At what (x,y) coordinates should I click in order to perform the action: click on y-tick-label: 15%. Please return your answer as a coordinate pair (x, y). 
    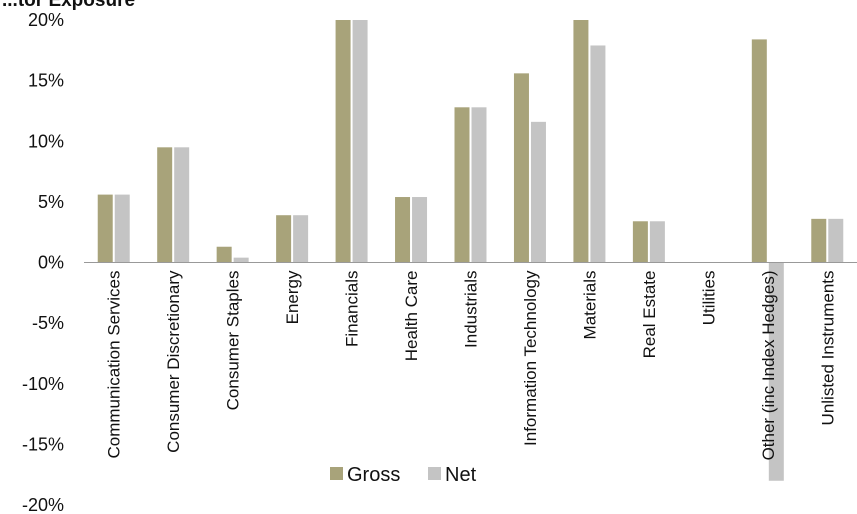
    Looking at the image, I should click on (46, 81).